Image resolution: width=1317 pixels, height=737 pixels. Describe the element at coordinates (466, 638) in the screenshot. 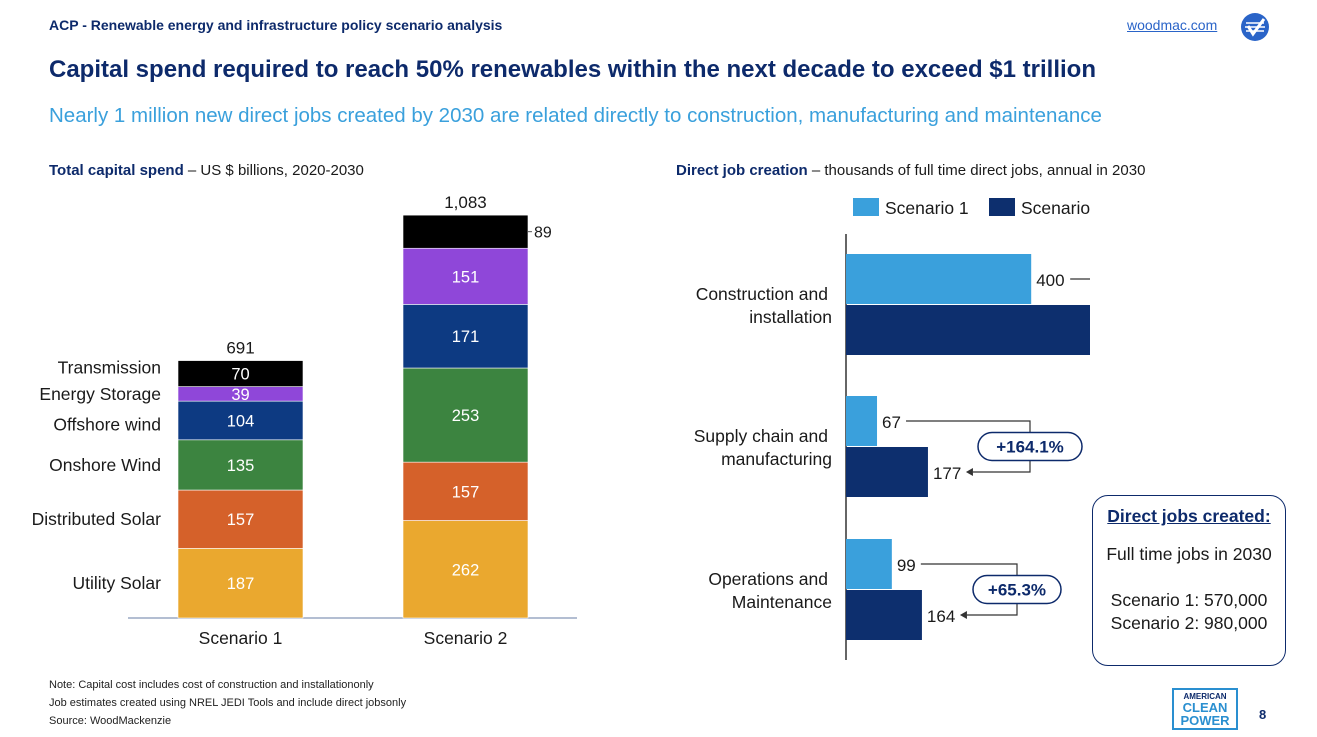

I see `category-label-1: Scenario 2` at that location.